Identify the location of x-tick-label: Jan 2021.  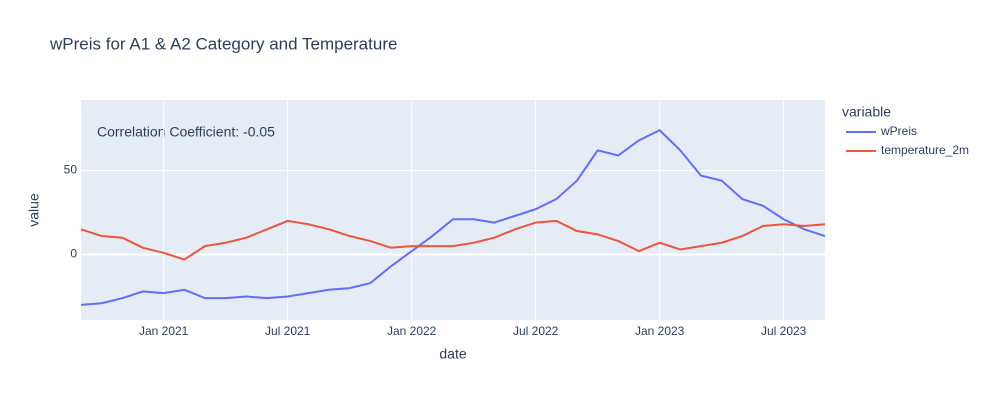
(164, 331).